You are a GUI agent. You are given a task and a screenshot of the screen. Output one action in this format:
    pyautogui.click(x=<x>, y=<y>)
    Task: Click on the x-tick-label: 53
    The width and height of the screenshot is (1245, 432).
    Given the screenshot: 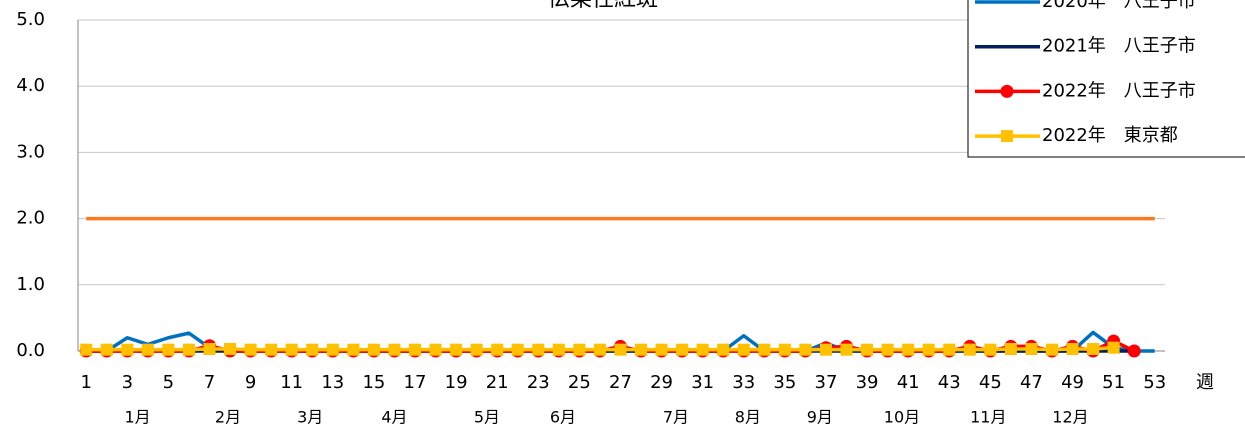 What is the action you would take?
    pyautogui.click(x=1154, y=382)
    